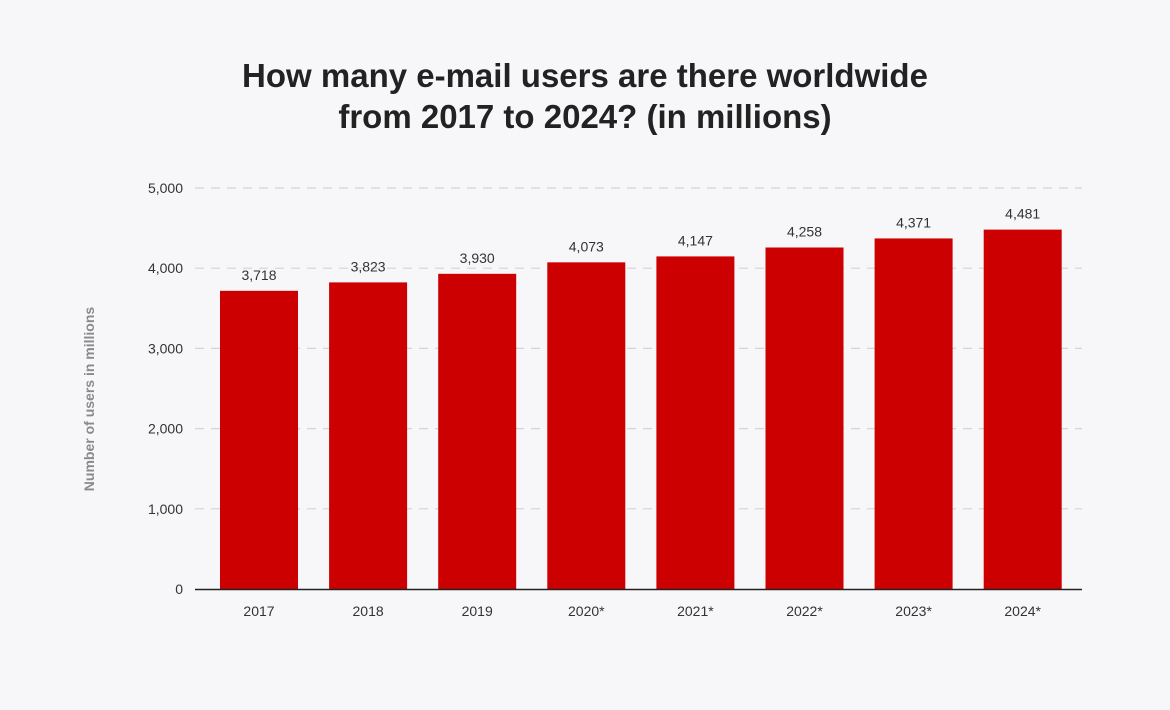 The width and height of the screenshot is (1170, 710). What do you see at coordinates (642, 611) in the screenshot?
I see `x-axis-ticks: 2017 2018 2019 2020* 2021* 2022* 2023* 2024*` at bounding box center [642, 611].